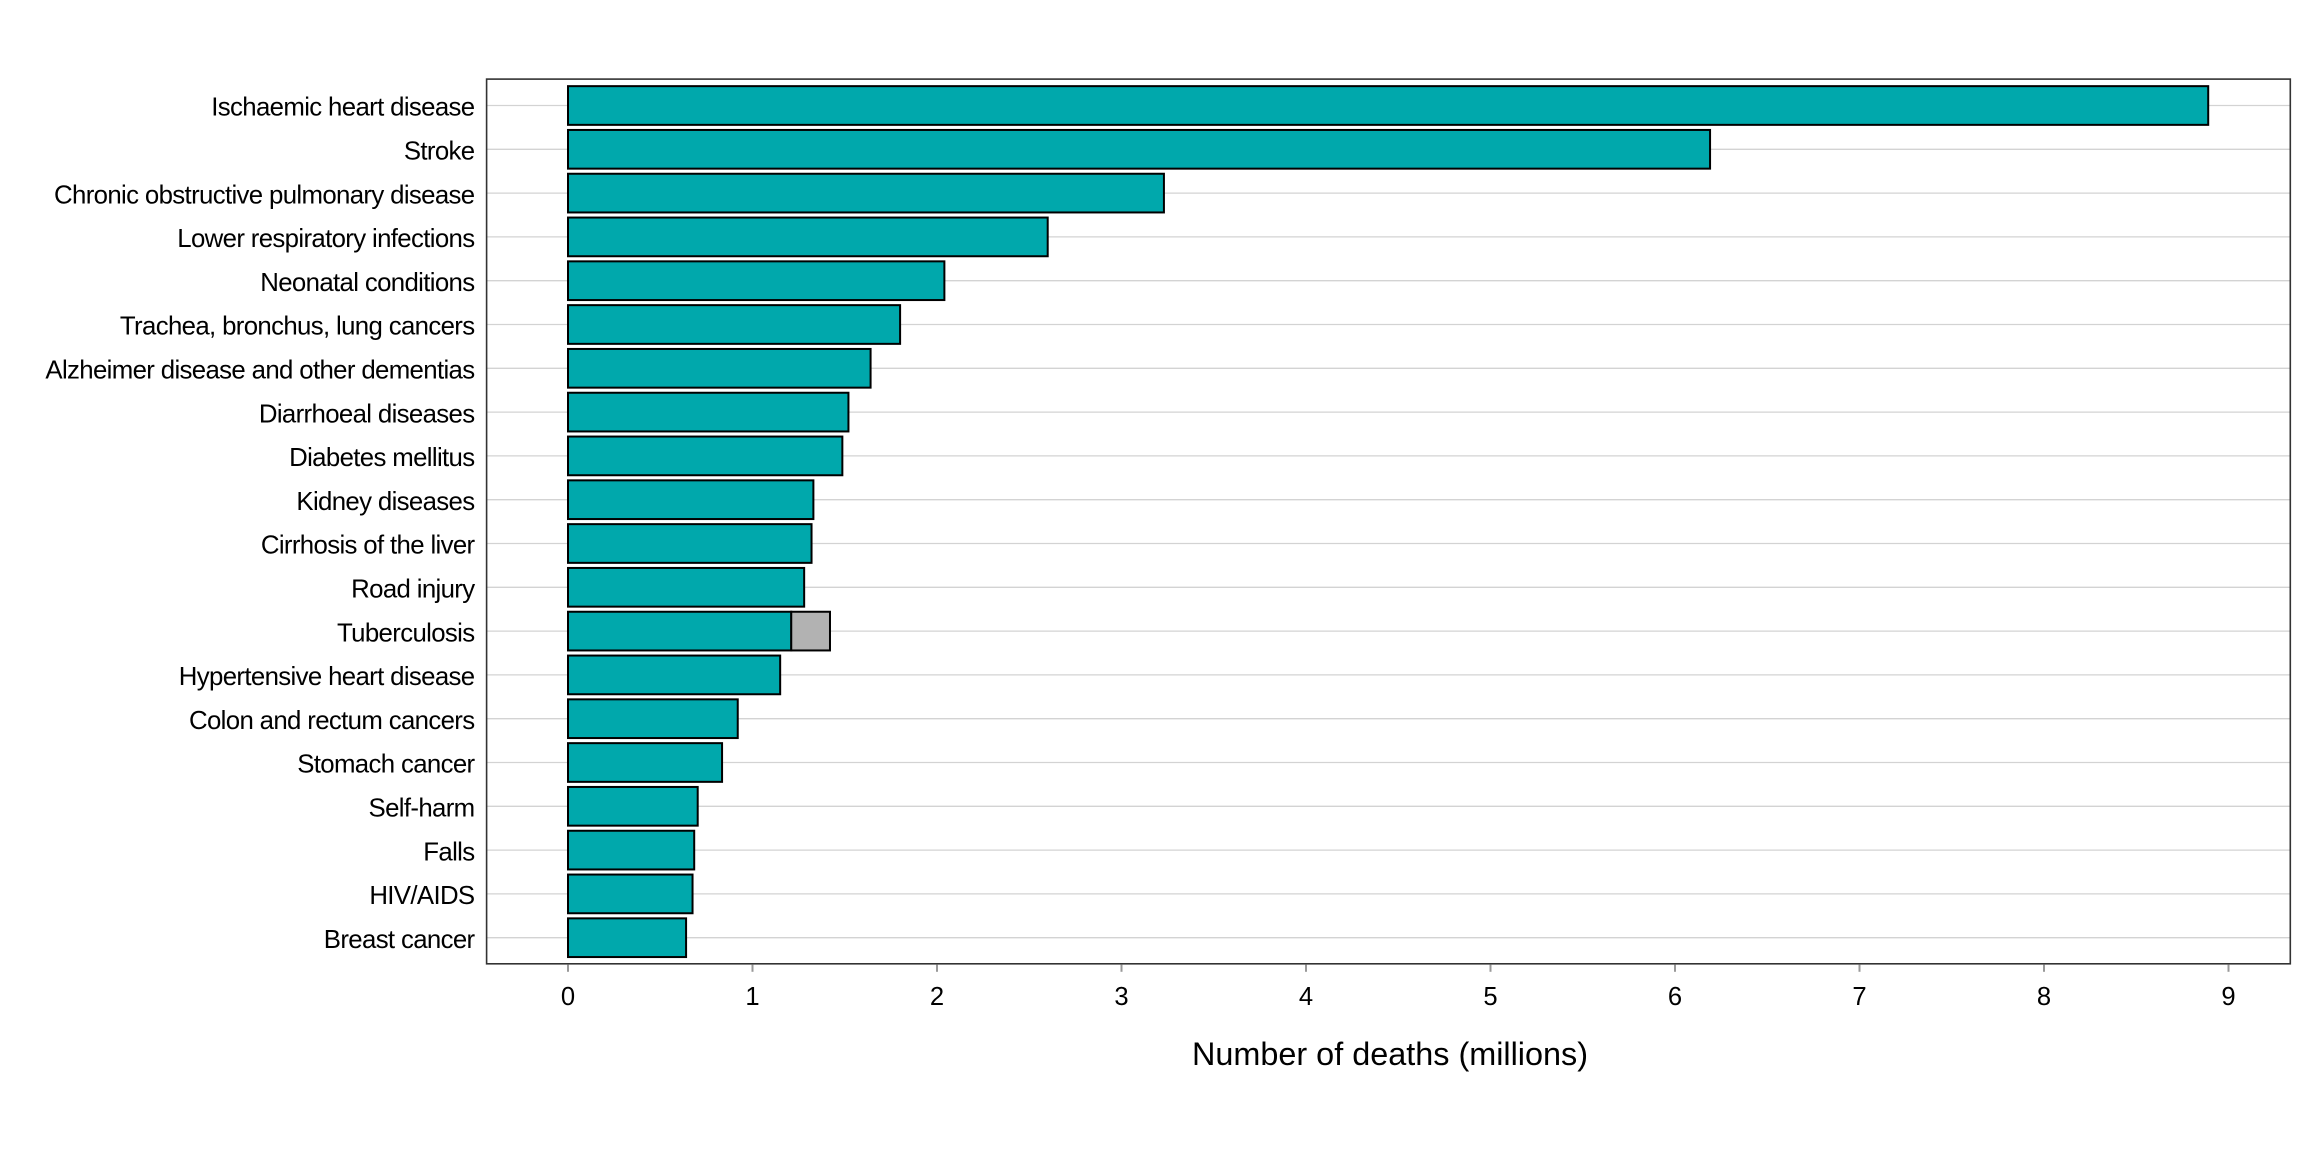 This screenshot has width=2304, height=1152. What do you see at coordinates (413, 590) in the screenshot?
I see `svg-text: Road injury` at bounding box center [413, 590].